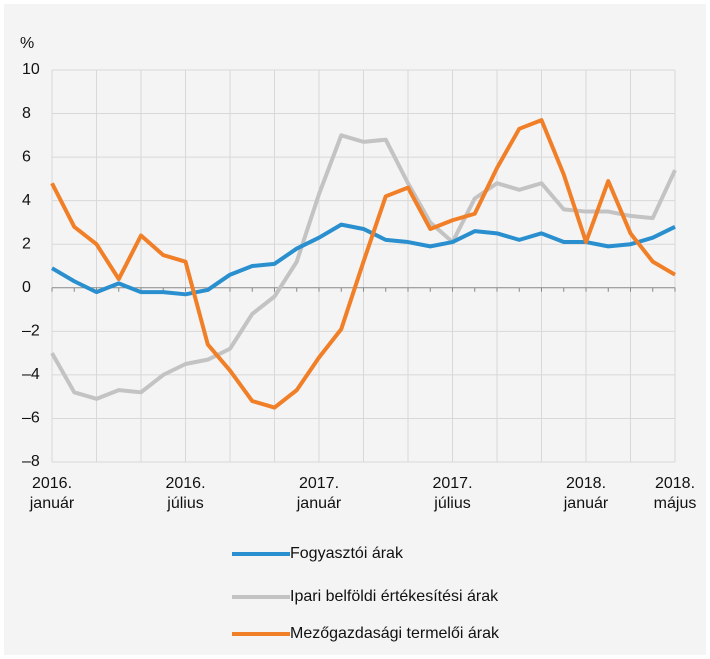 This screenshot has height=659, width=710. Describe the element at coordinates (394, 596) in the screenshot. I see `legend-label: Ipari belföldi értékesítési árak` at that location.